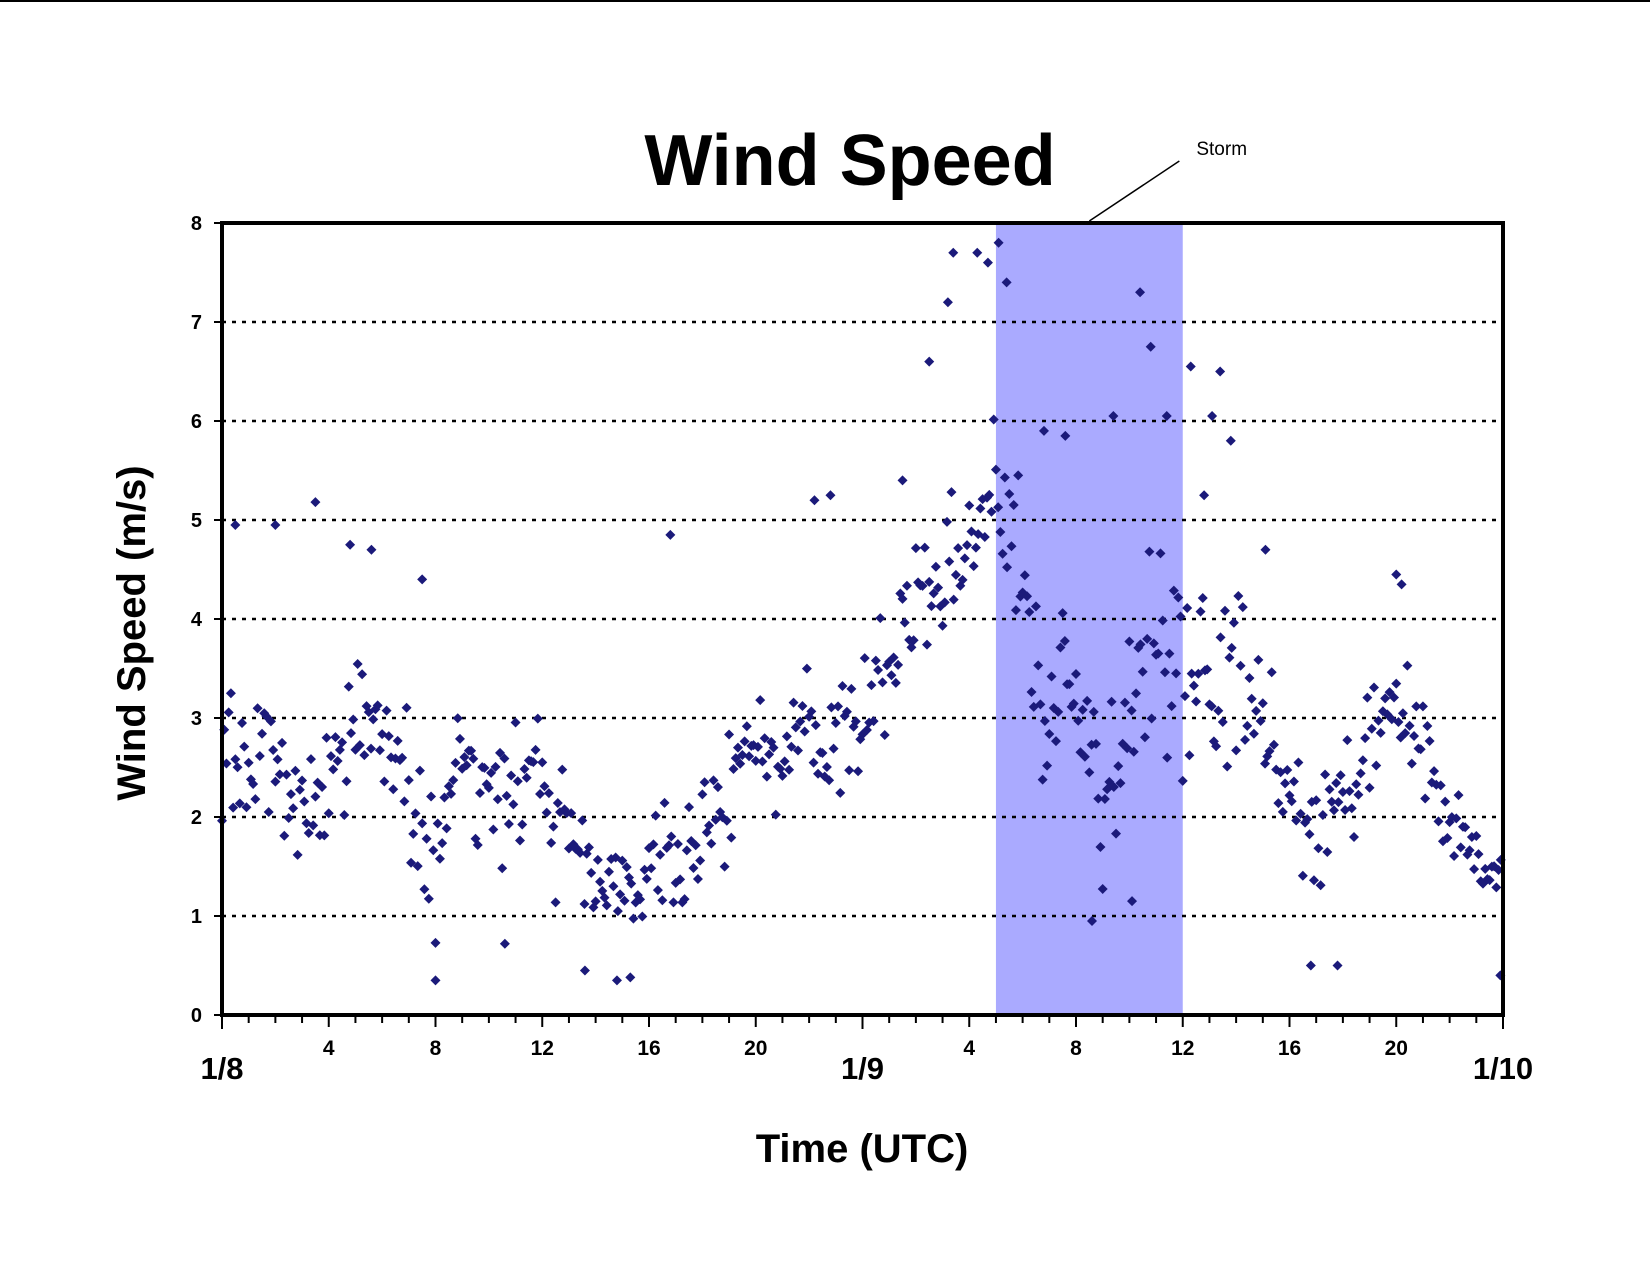 Image resolution: width=1650 pixels, height=1275 pixels. What do you see at coordinates (1182, 1048) in the screenshot?
I see `x-tick-label: 12` at bounding box center [1182, 1048].